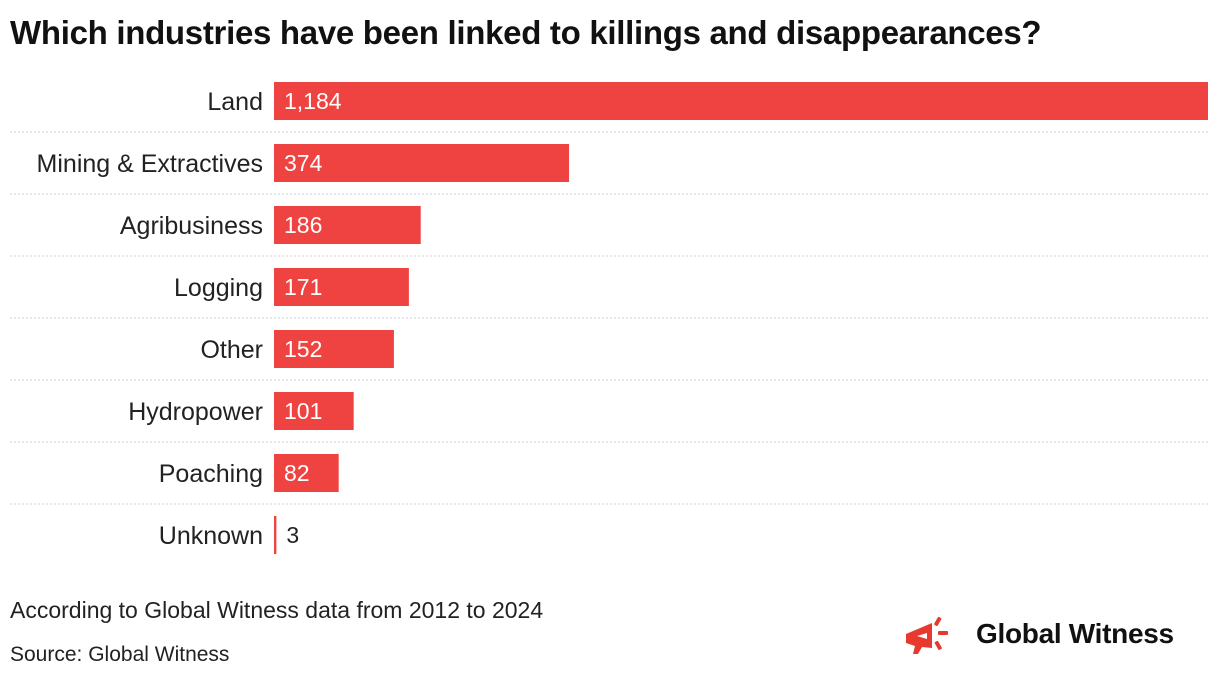 This screenshot has height=680, width=1220. I want to click on value-label: 3, so click(292, 535).